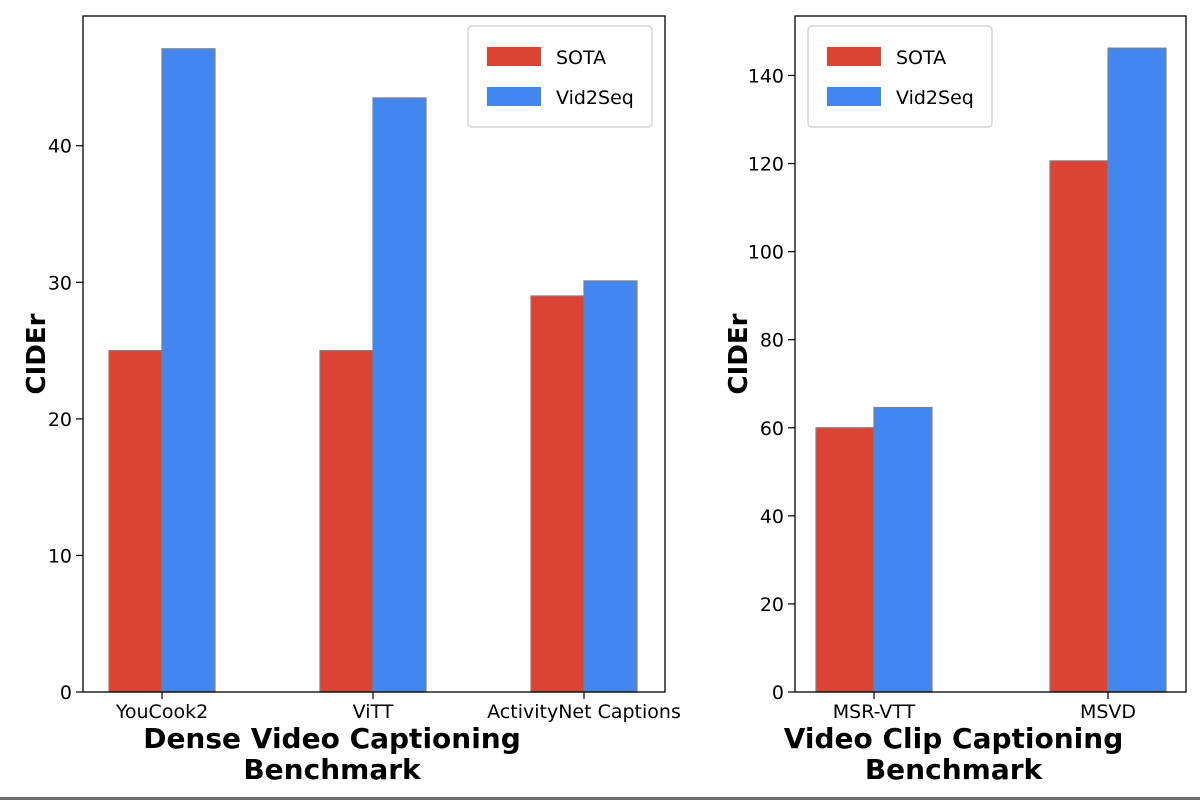 This screenshot has height=800, width=1200. Describe the element at coordinates (332, 738) in the screenshot. I see `x-axis-label-line-1: Dense Video Captioning` at that location.